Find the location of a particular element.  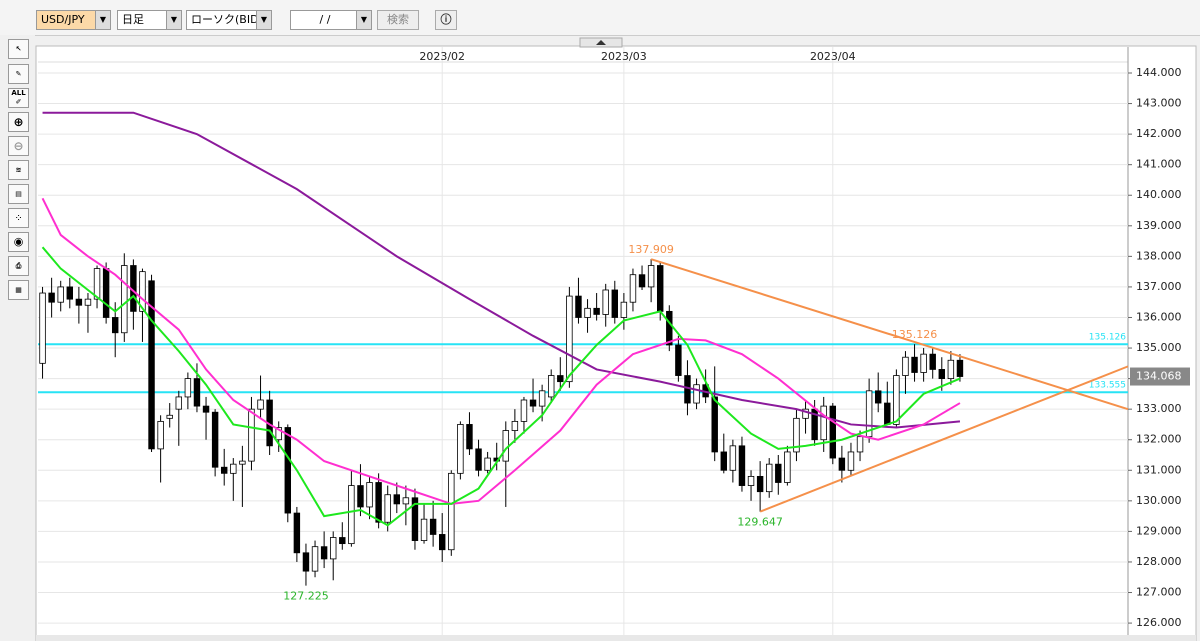

table-tool: ▦ is located at coordinates (18, 290).